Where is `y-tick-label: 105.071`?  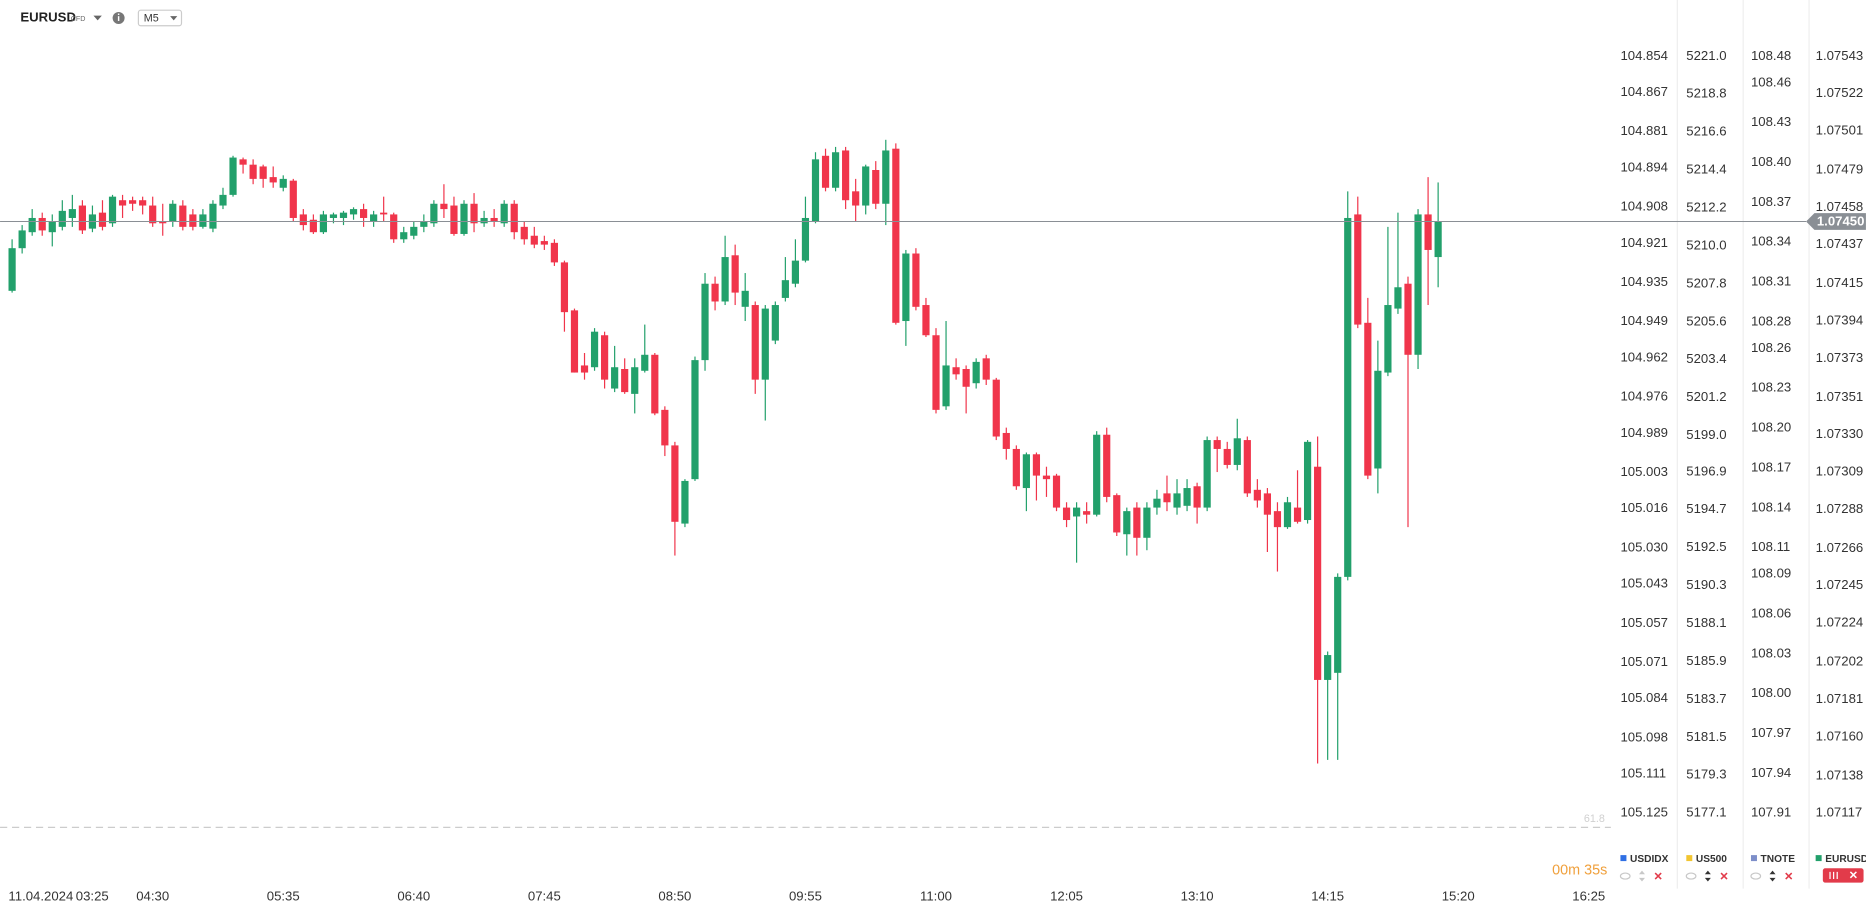 y-tick-label: 105.071 is located at coordinates (1644, 661).